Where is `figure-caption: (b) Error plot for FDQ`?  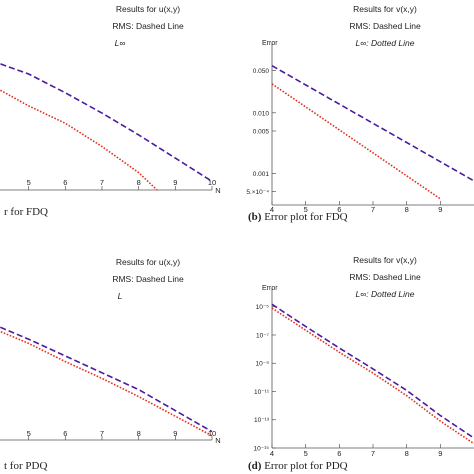 figure-caption: (b) Error plot for FDQ is located at coordinates (298, 217).